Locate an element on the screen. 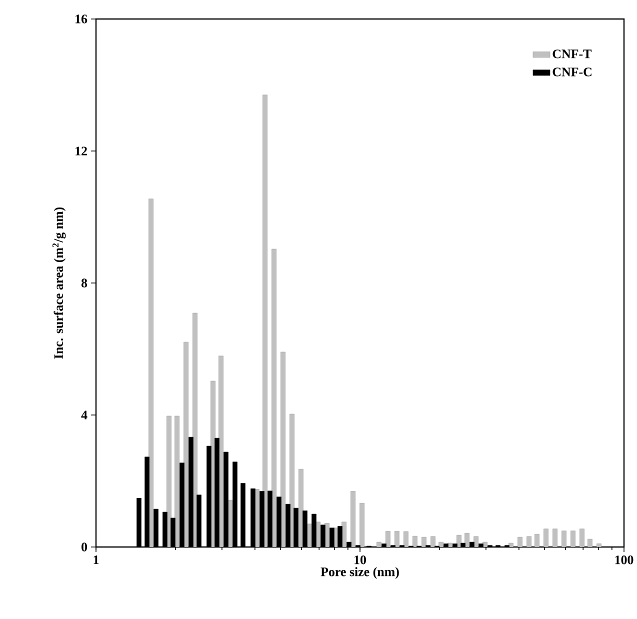  y-tick-label: 4 is located at coordinates (84, 415).